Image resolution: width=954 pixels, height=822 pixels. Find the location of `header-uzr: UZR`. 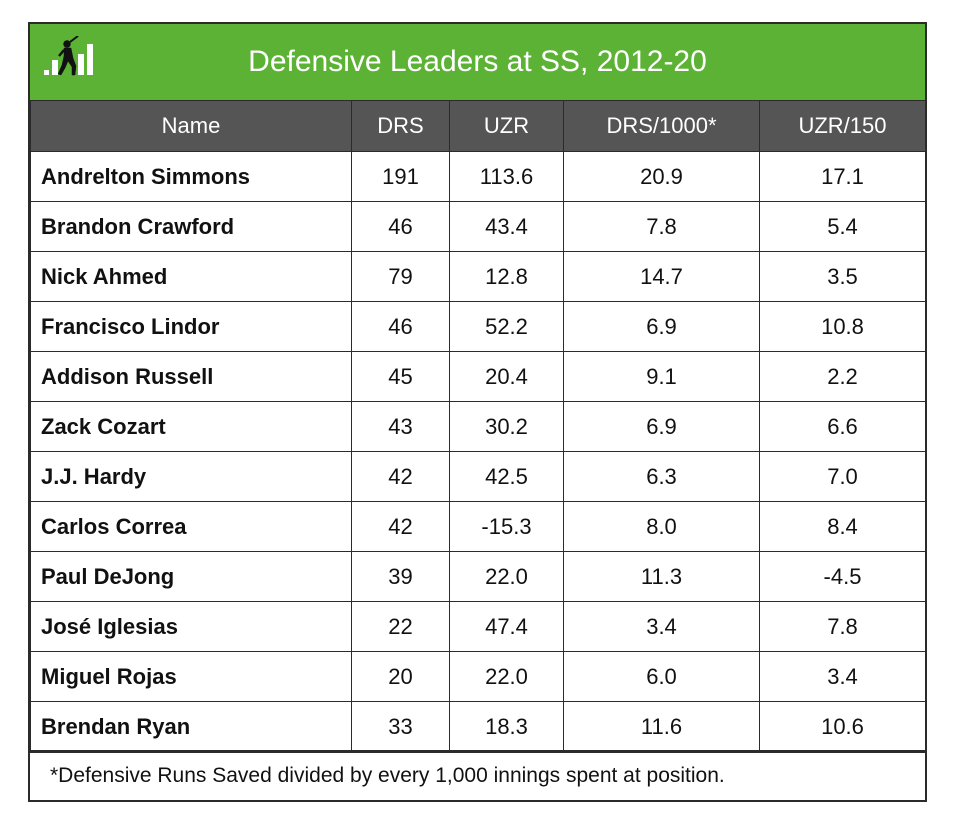

header-uzr: UZR is located at coordinates (506, 126).